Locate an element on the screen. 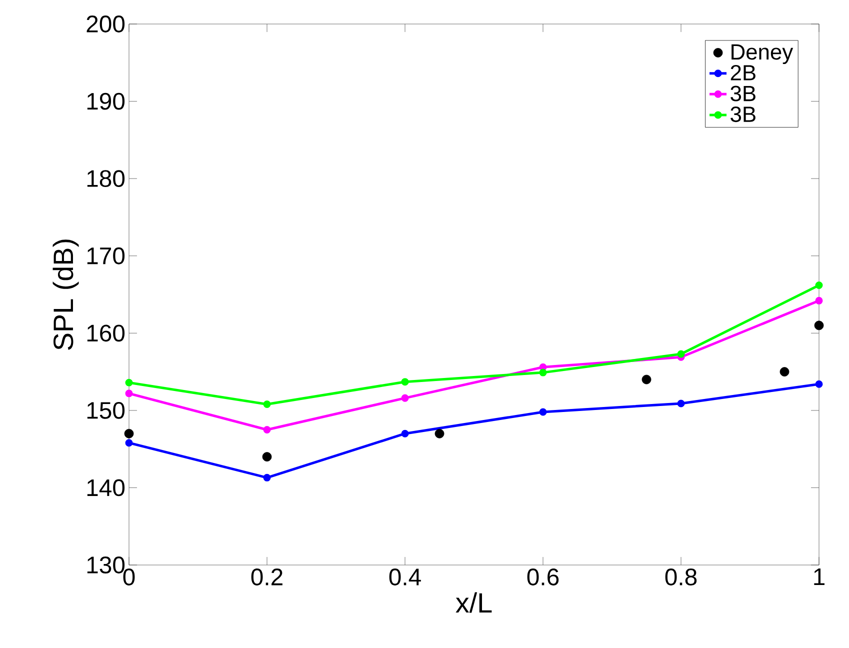  y-tick-label: 160 is located at coordinates (106, 333).